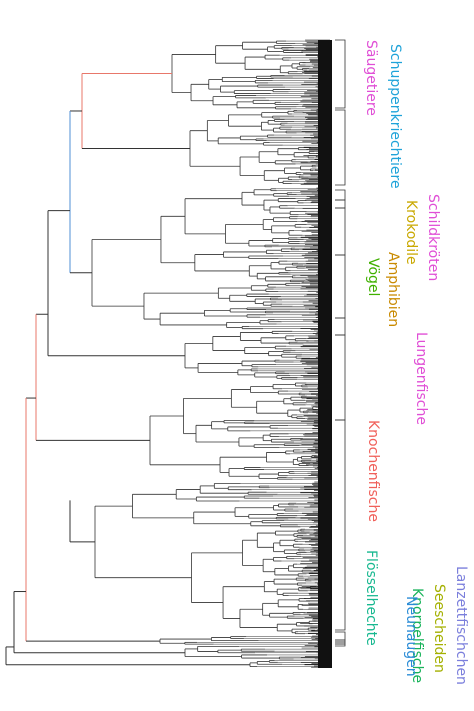 Image resolution: width=474 pixels, height=711 pixels. I want to click on clade-label-voegel: Vögel, so click(373, 277).